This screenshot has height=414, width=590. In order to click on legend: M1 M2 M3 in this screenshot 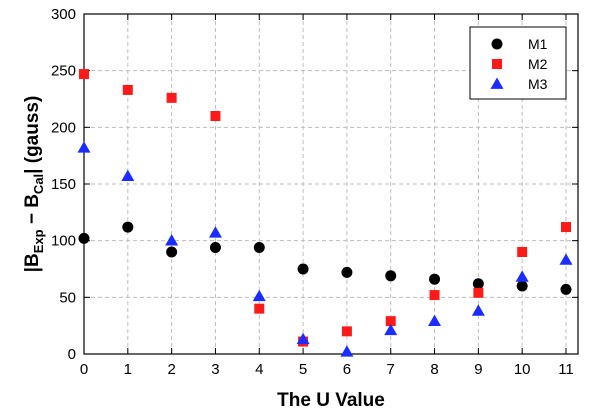, I will do `click(518, 63)`.